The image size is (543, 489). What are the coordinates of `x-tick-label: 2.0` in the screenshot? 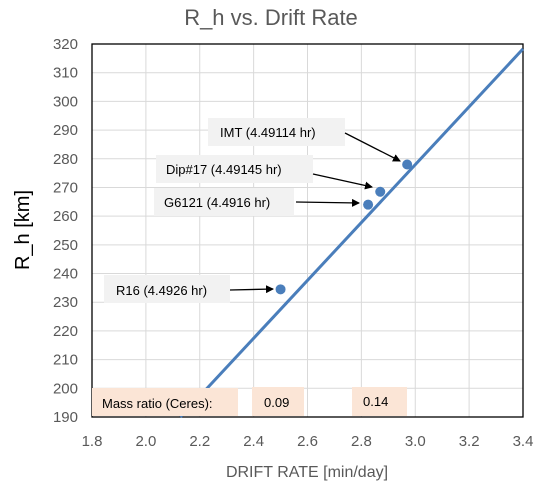 It's located at (145, 441).